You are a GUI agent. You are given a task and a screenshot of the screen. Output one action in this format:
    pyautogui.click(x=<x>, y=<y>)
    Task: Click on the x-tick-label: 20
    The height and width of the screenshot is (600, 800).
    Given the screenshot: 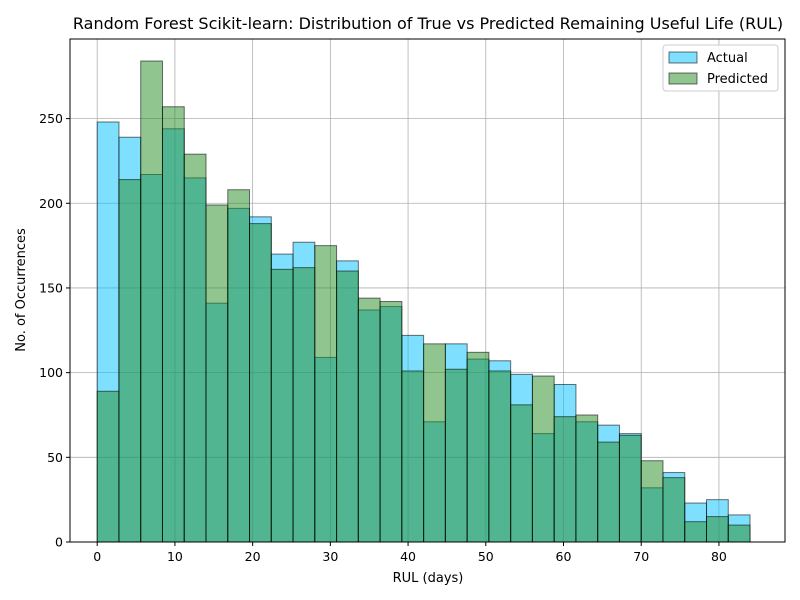 What is the action you would take?
    pyautogui.click(x=253, y=556)
    